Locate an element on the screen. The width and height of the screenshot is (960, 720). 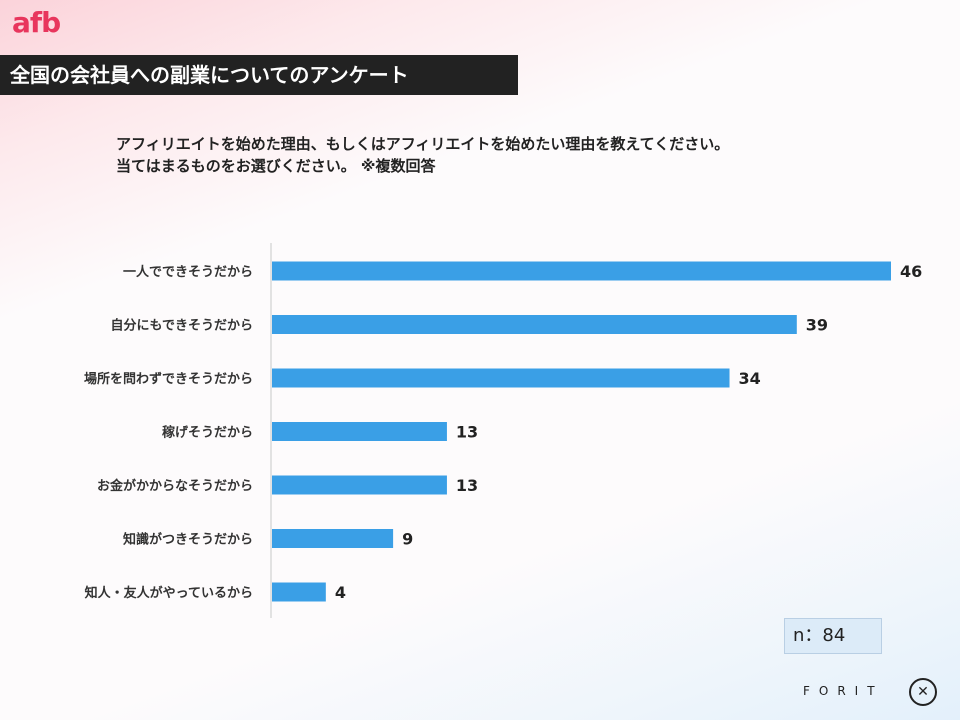
page-title: 全国の会社員への副業についてのアンケート is located at coordinates (259, 75).